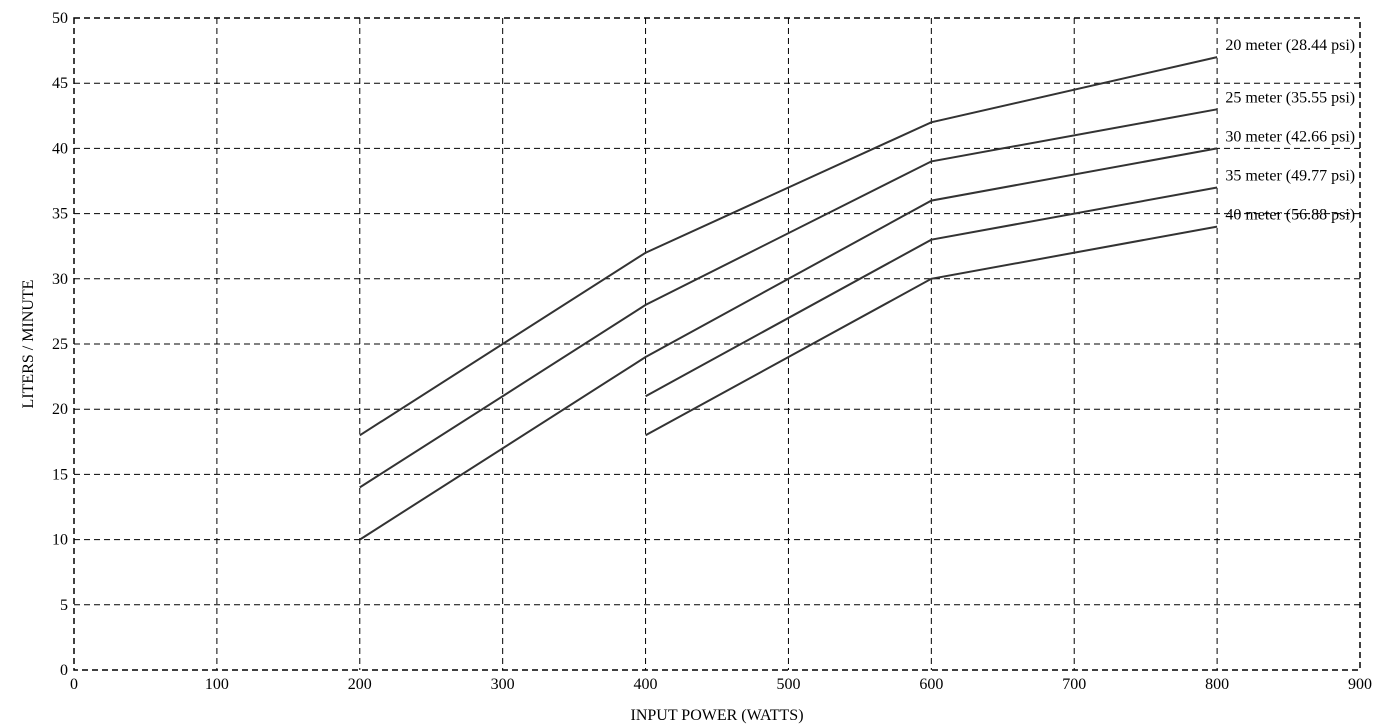 This screenshot has width=1378, height=727. What do you see at coordinates (1290, 136) in the screenshot?
I see `series-label: 30 meter (42.66 psi)` at bounding box center [1290, 136].